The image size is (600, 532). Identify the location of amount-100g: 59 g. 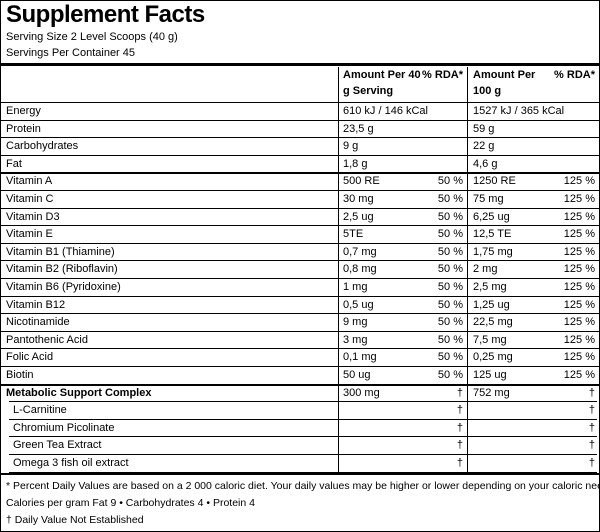
(484, 128).